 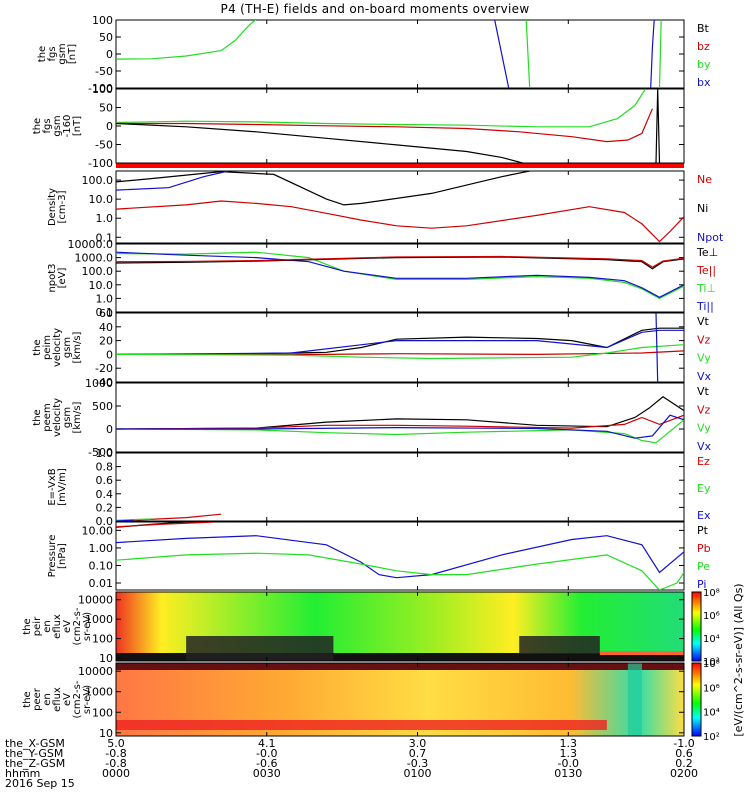 I want to click on y-tick-label: -40, so click(x=104, y=382).